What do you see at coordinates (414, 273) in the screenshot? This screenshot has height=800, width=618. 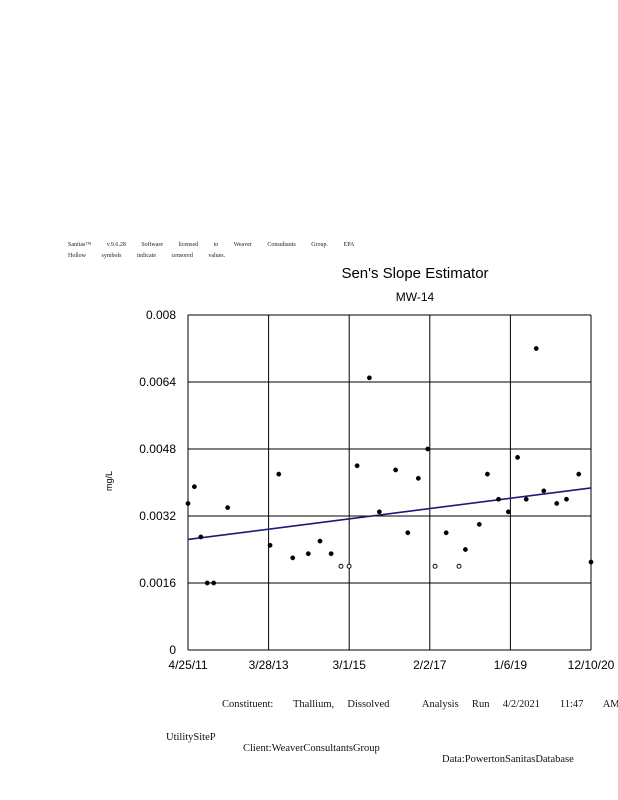 I see `chart-title: Sen's Slope Estimator` at bounding box center [414, 273].